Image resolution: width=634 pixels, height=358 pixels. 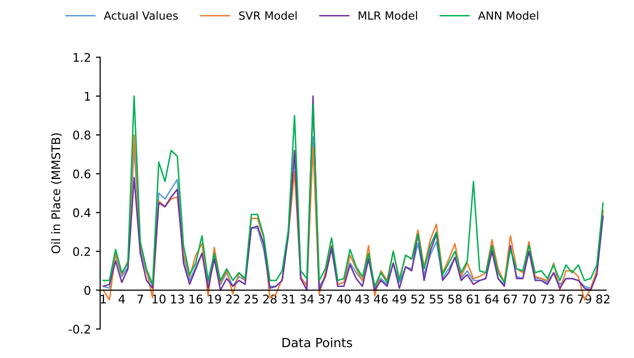 I want to click on y-tick-label: 0.2, so click(x=81, y=251).